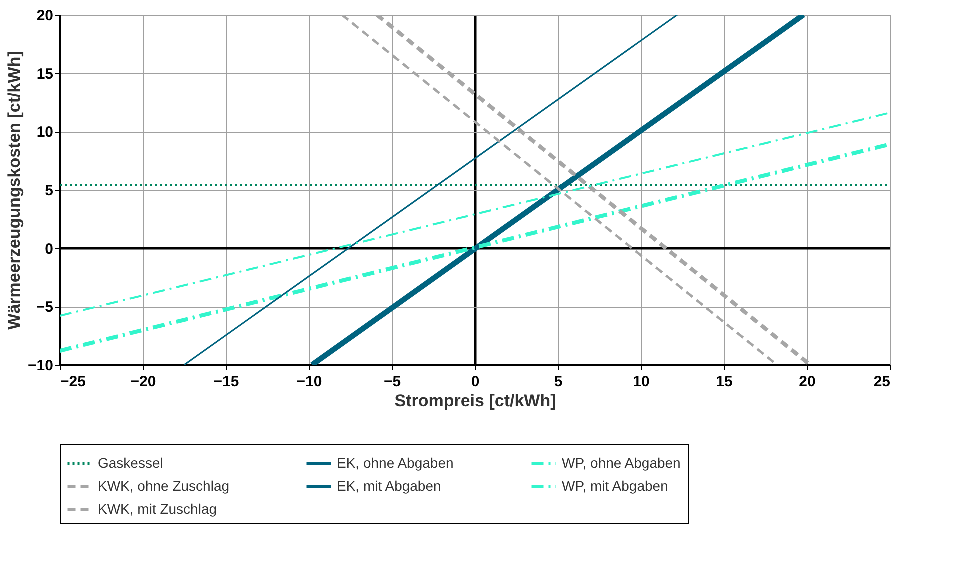  I want to click on legend-label: Gaskessel, so click(131, 463).